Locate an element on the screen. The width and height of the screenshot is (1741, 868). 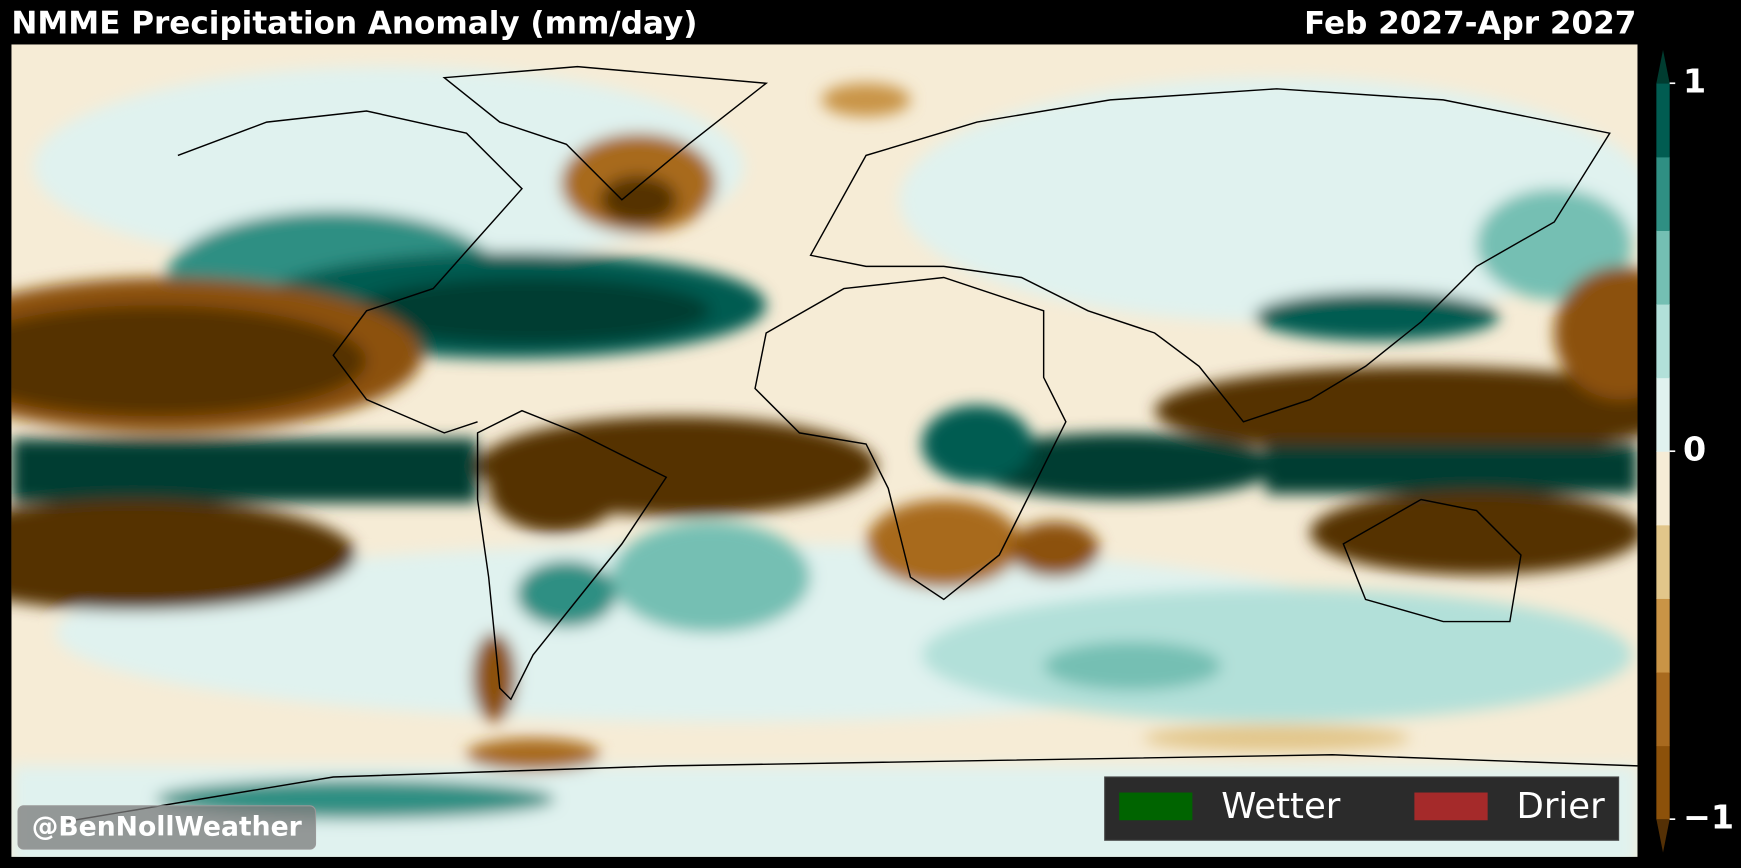
period: Feb 2027-Apr 2027 is located at coordinates (1470, 23).